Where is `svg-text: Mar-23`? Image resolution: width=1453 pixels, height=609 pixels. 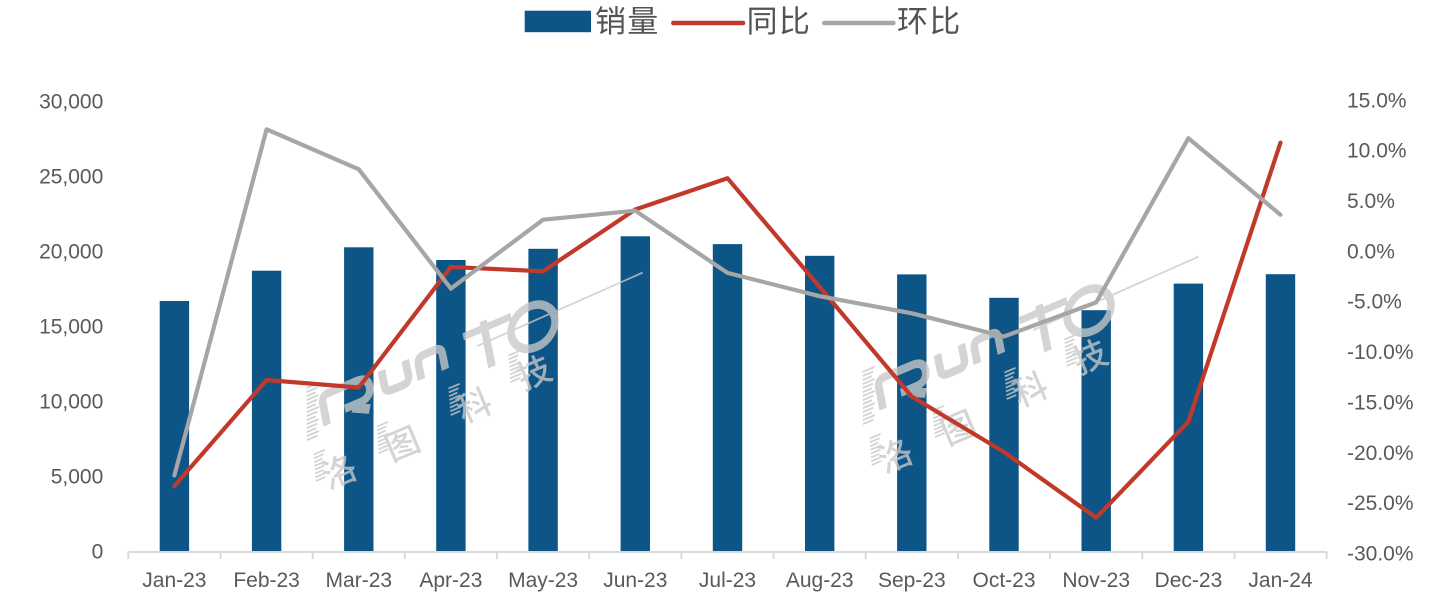 svg-text: Mar-23 is located at coordinates (359, 580).